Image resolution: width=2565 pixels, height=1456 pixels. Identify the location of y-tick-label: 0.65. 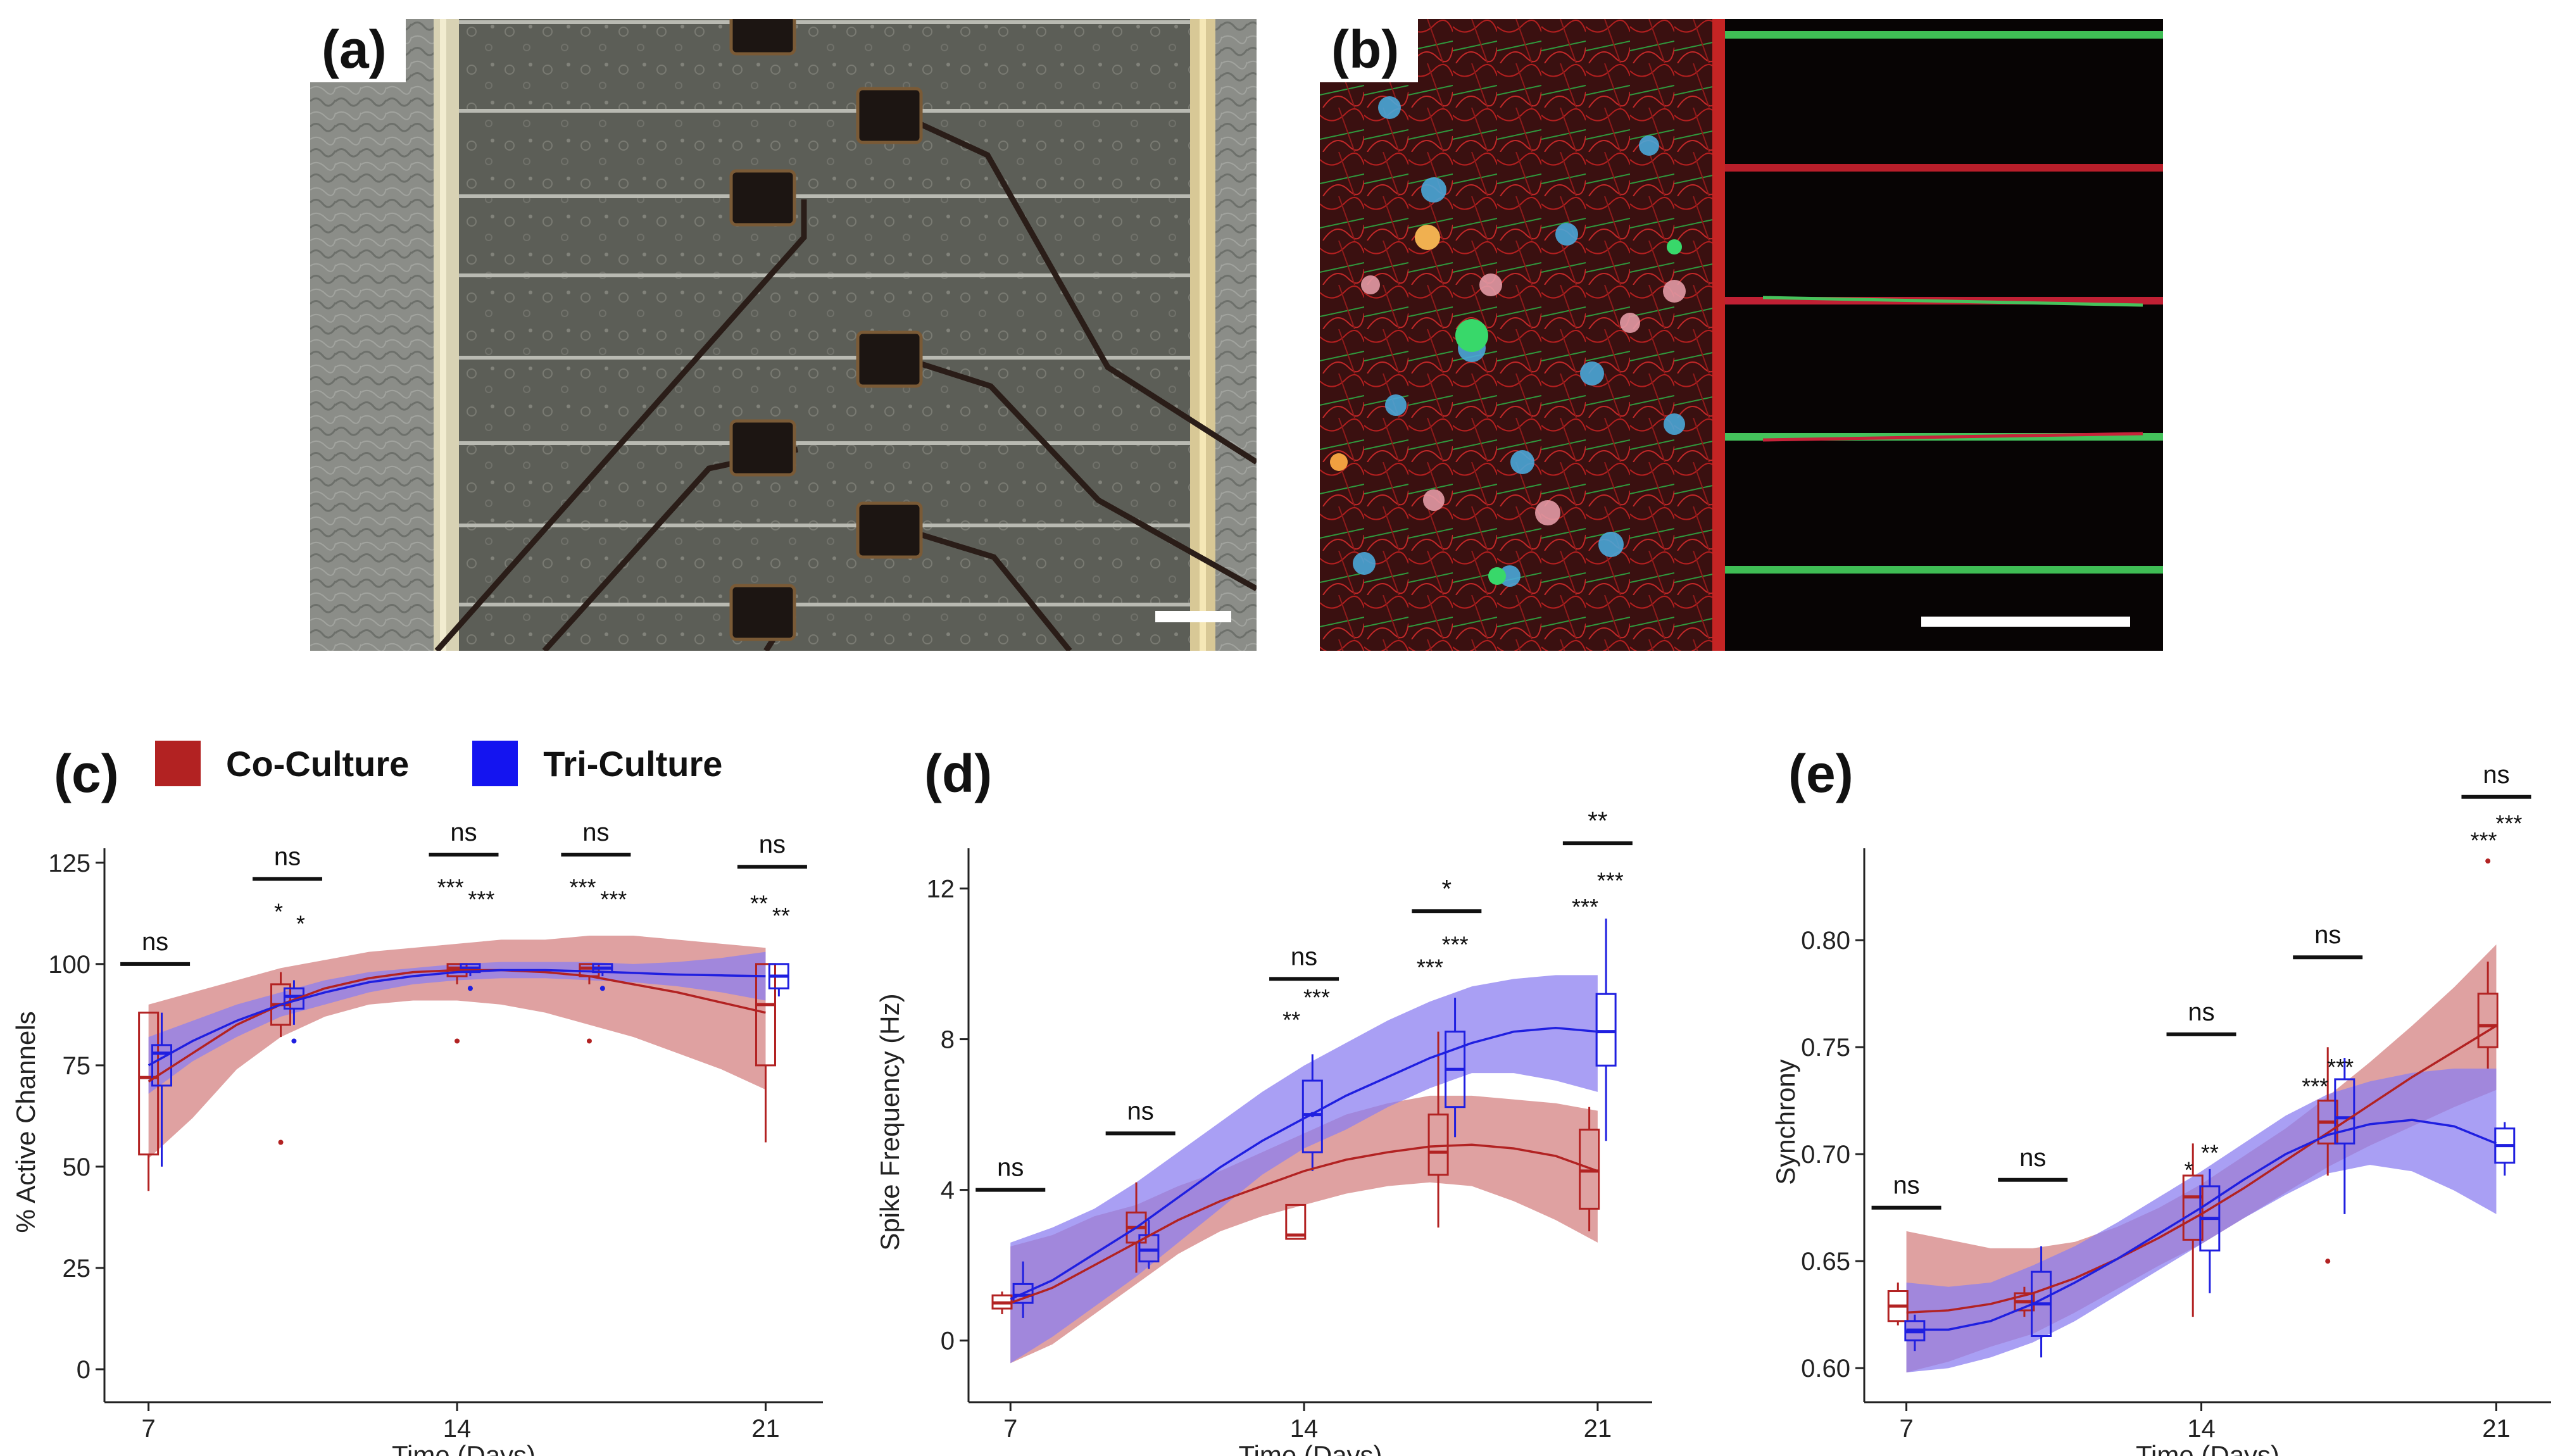
(1825, 1262).